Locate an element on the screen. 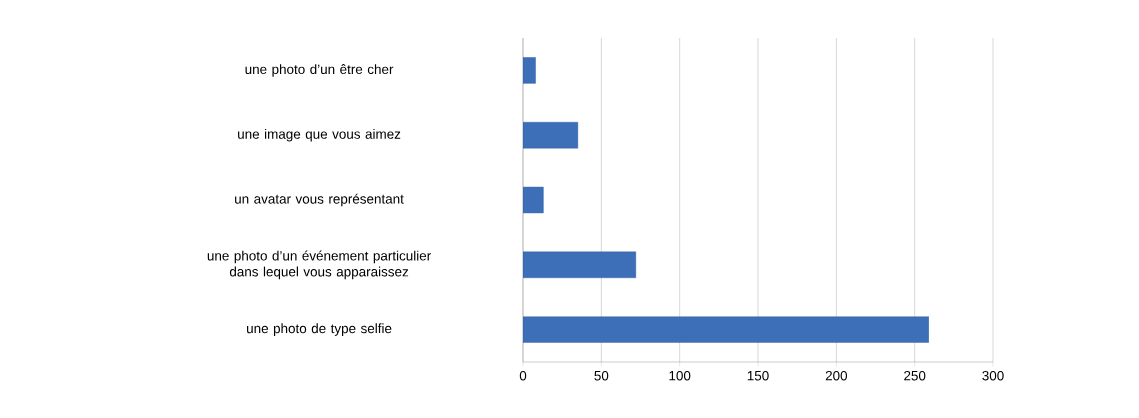 This screenshot has height=418, width=1139. x-tick-label: 300 is located at coordinates (993, 375).